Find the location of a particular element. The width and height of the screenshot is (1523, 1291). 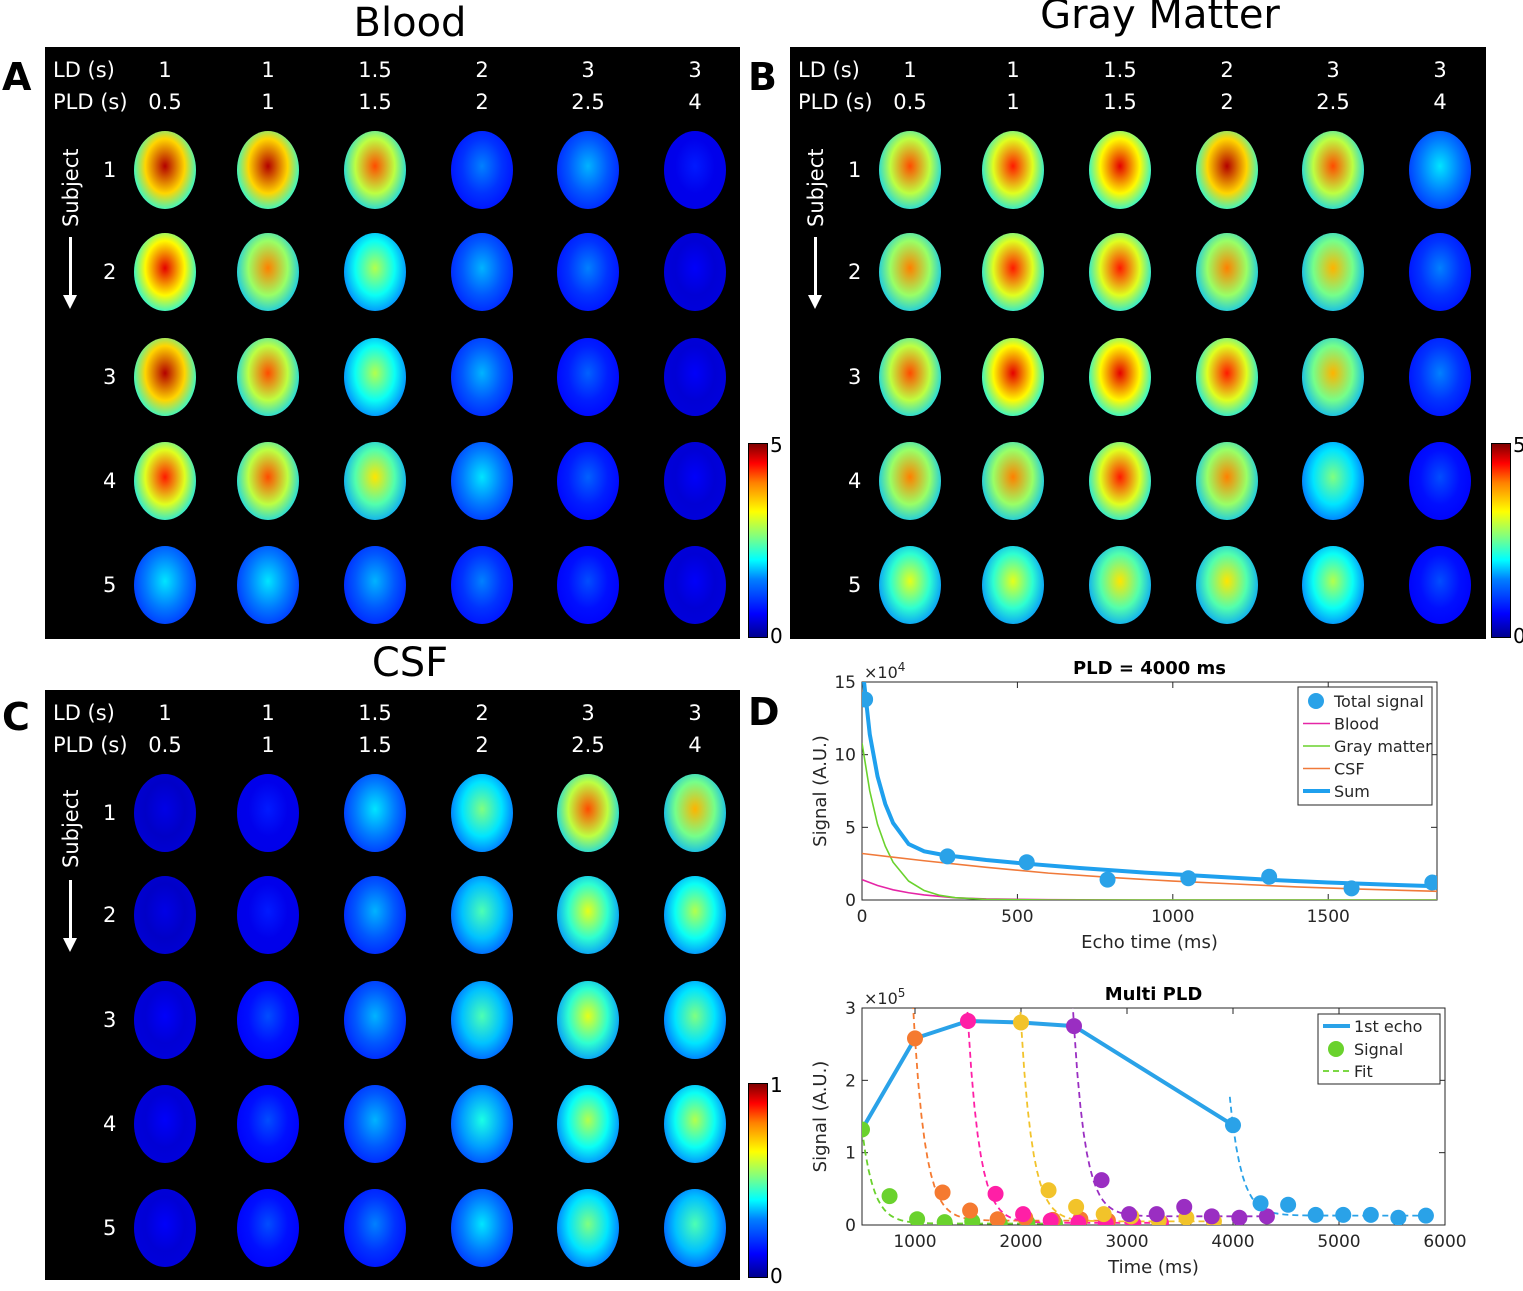

pld-value: 1 is located at coordinates (268, 102).